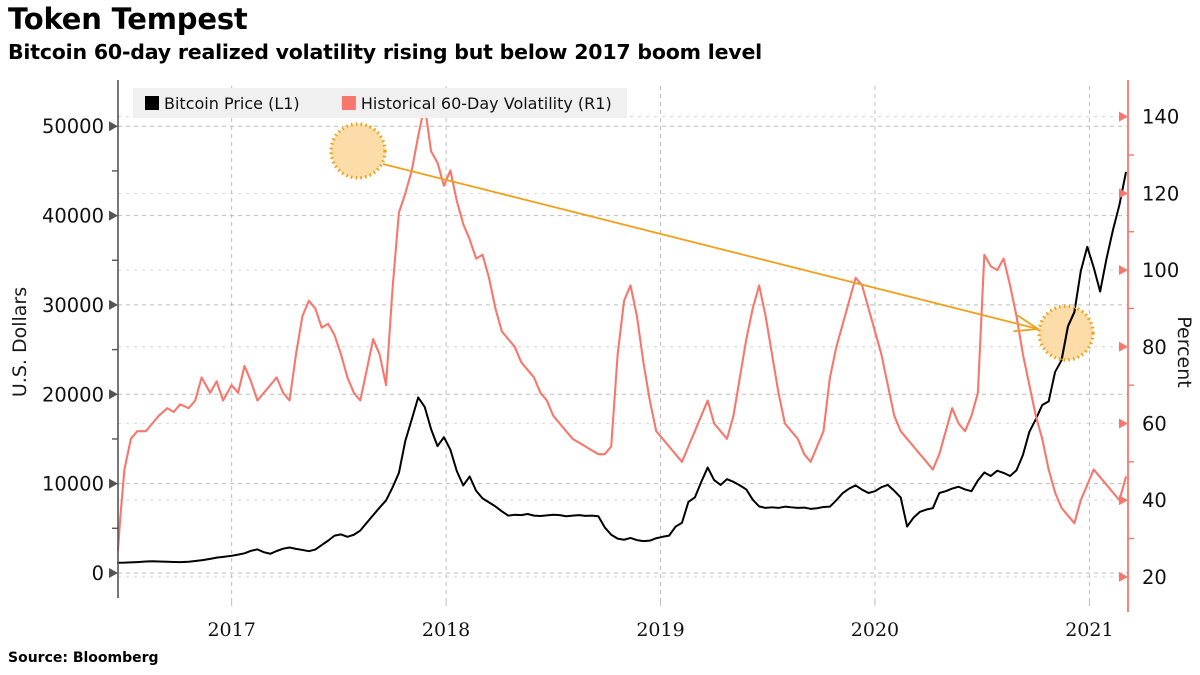 Image resolution: width=1200 pixels, height=675 pixels. Describe the element at coordinates (710, 246) in the screenshot. I see `comparison-arrow-line` at that location.